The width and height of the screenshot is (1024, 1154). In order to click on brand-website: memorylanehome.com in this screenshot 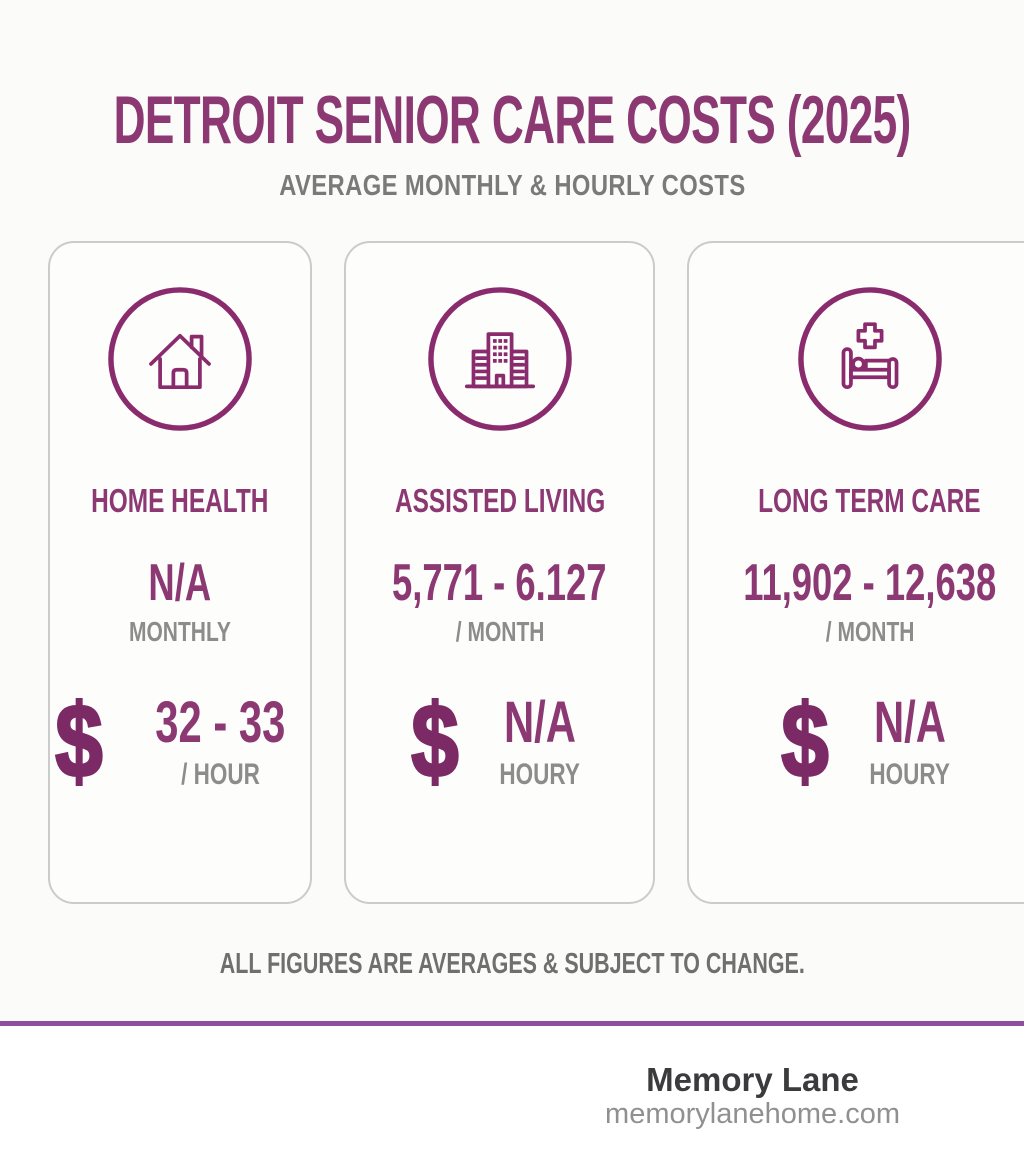, I will do `click(752, 1114)`.